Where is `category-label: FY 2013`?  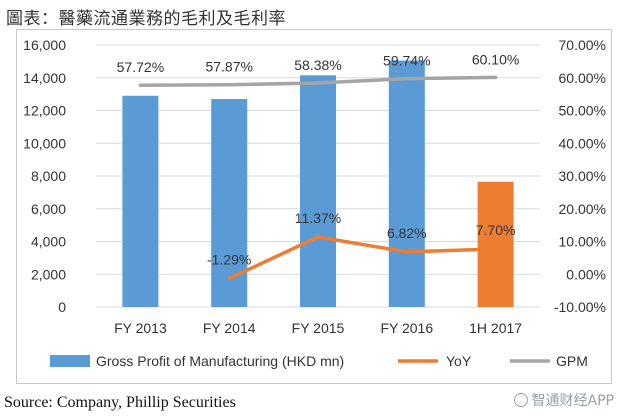
category-label: FY 2013 is located at coordinates (140, 328).